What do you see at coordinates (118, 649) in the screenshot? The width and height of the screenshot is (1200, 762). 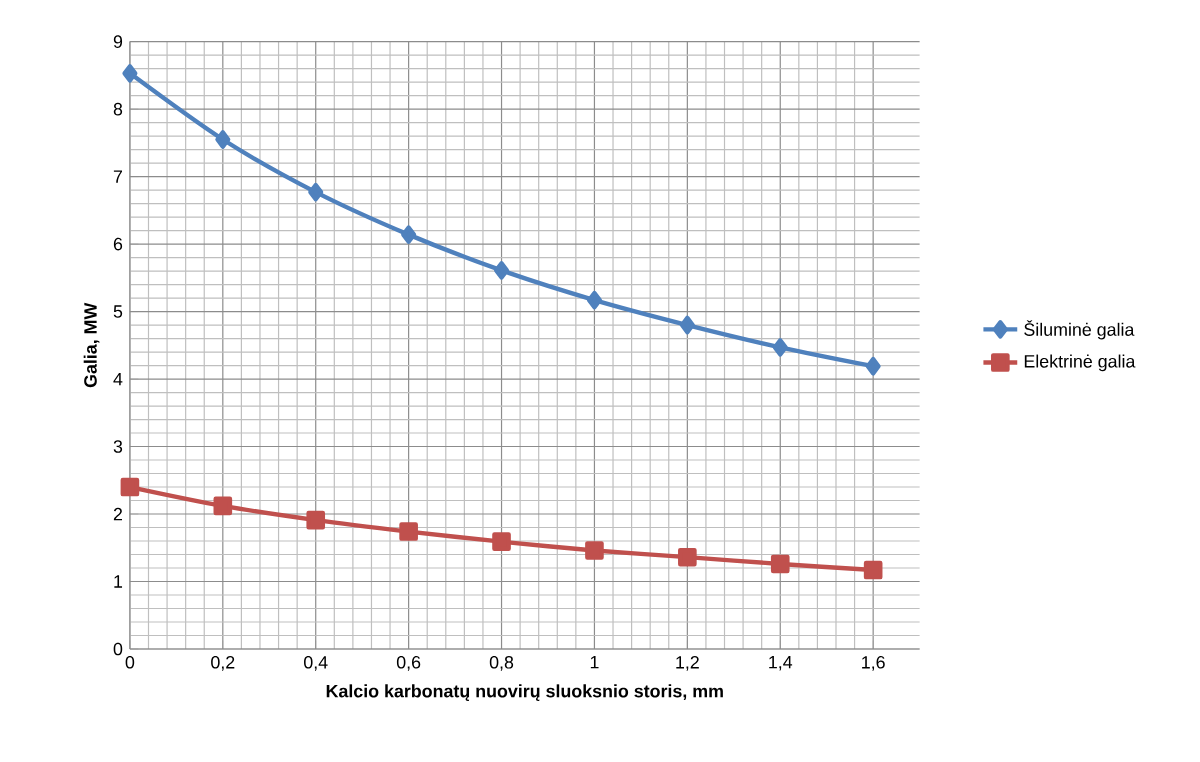 I see `y-tick-label: 0` at bounding box center [118, 649].